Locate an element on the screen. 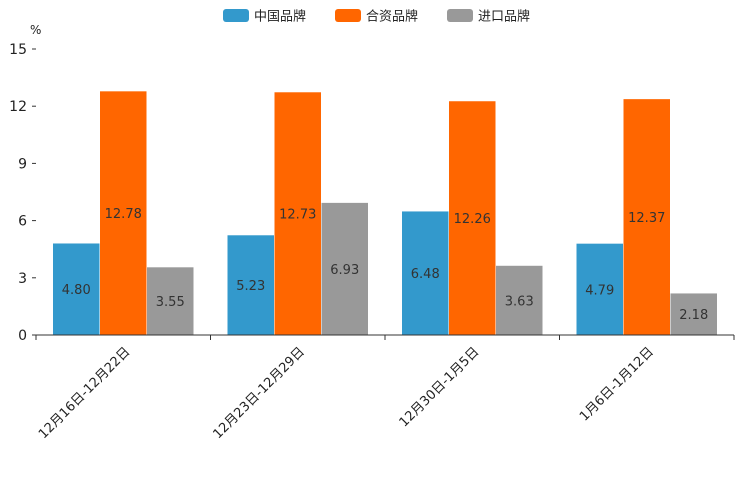 The height and width of the screenshot is (496, 744). y-tick-label: 6 is located at coordinates (22, 222).